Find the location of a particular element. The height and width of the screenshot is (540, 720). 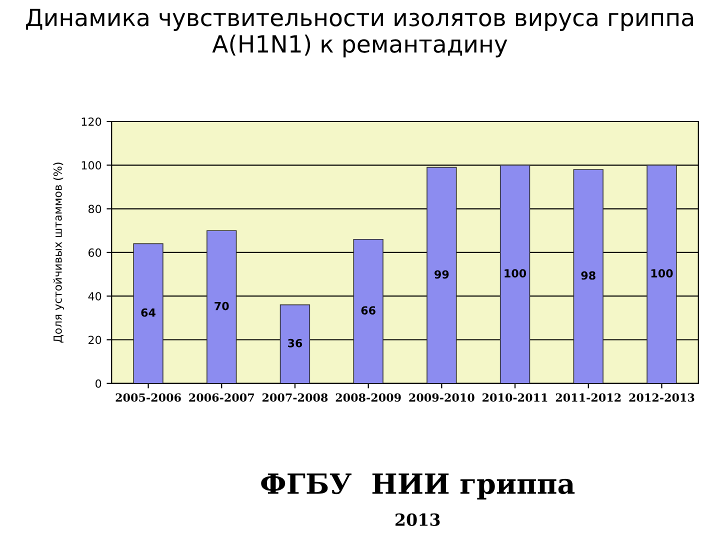

y-tick-label: 0 is located at coordinates (99, 383).